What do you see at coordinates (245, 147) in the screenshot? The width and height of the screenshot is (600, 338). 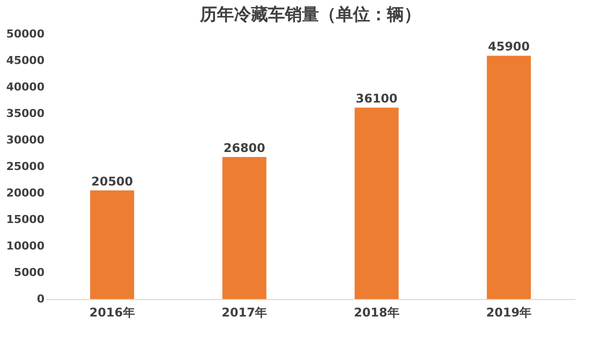 I see `data-label: 26800` at bounding box center [245, 147].